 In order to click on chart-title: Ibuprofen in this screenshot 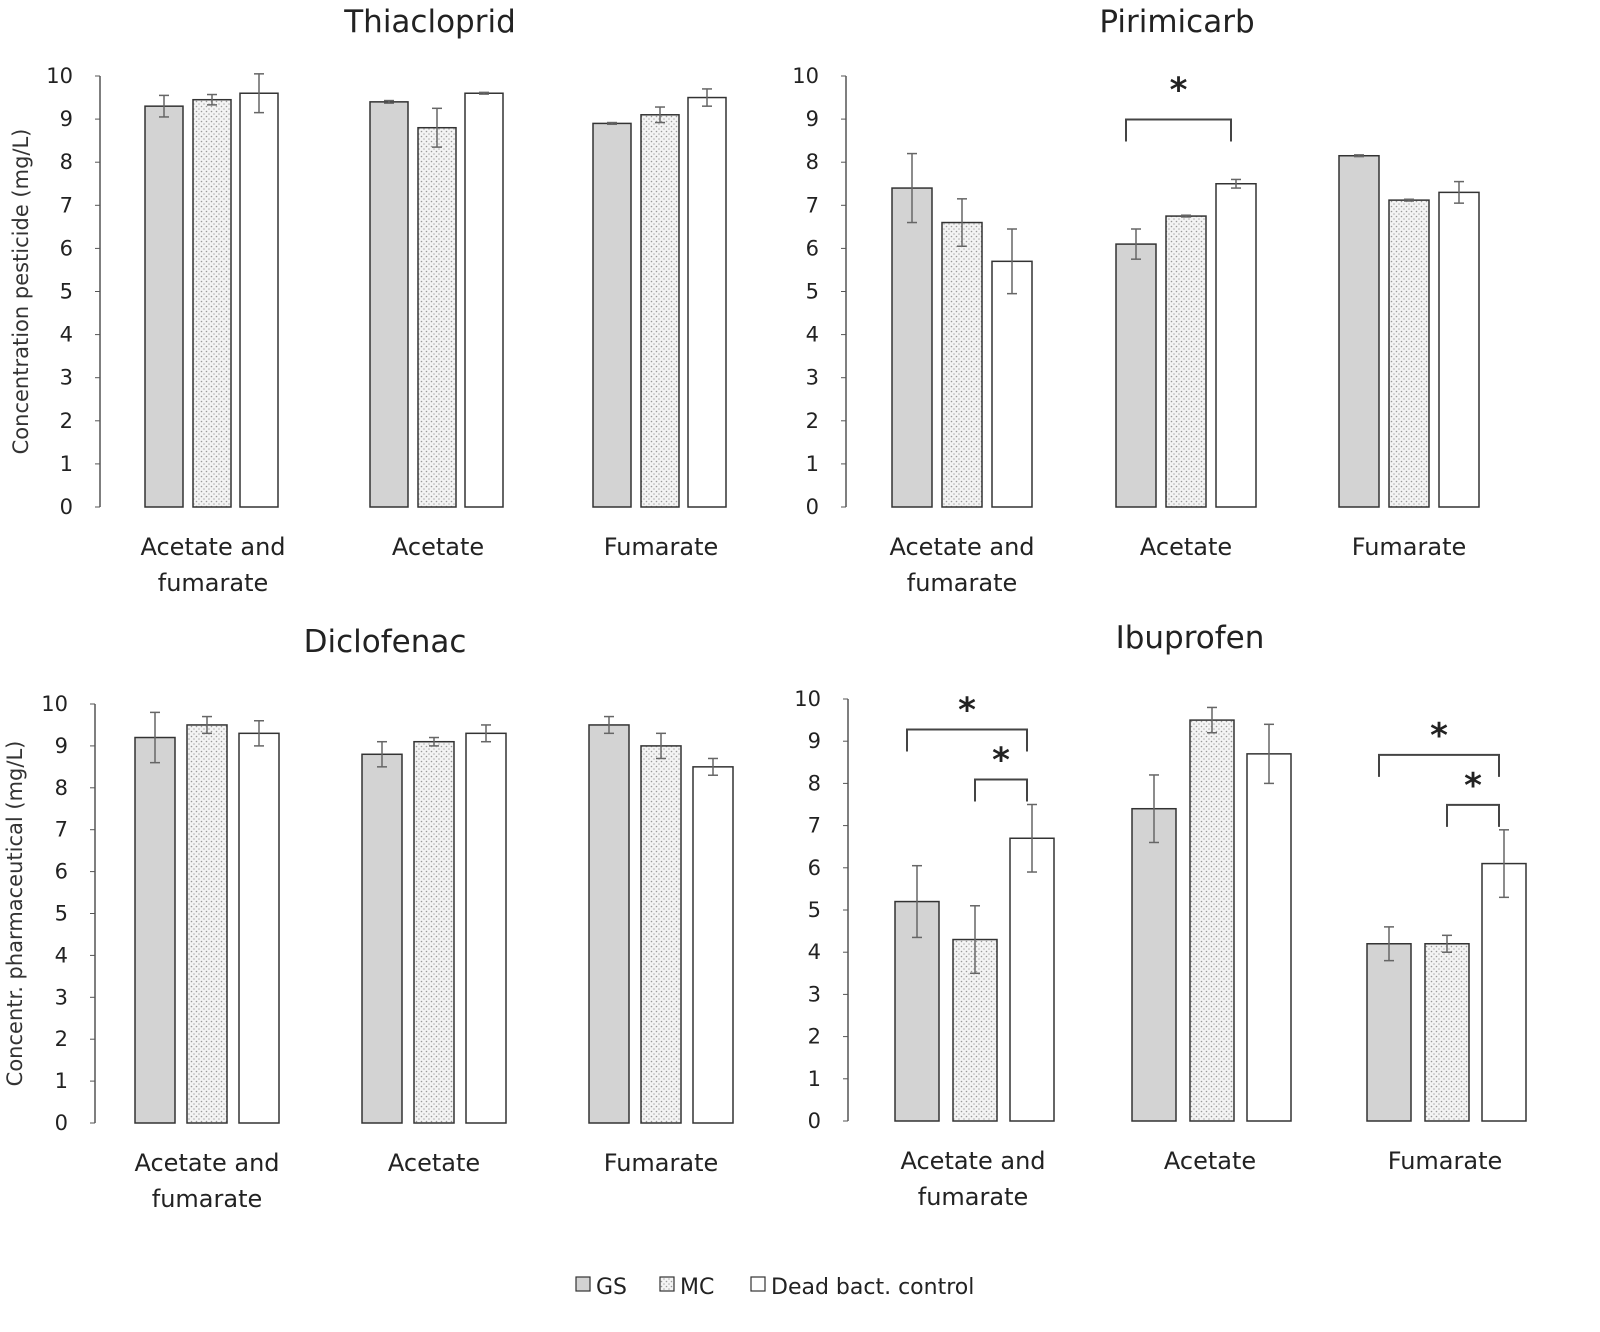, I will do `click(1190, 638)`.